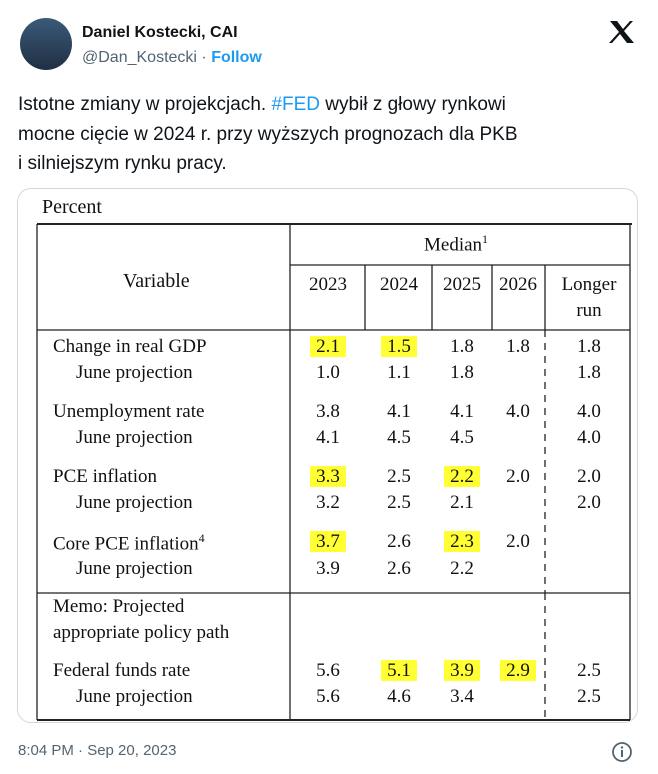 The height and width of the screenshot is (774, 658). Describe the element at coordinates (139, 57) in the screenshot. I see `handle: @Dan_Kostecki` at that location.